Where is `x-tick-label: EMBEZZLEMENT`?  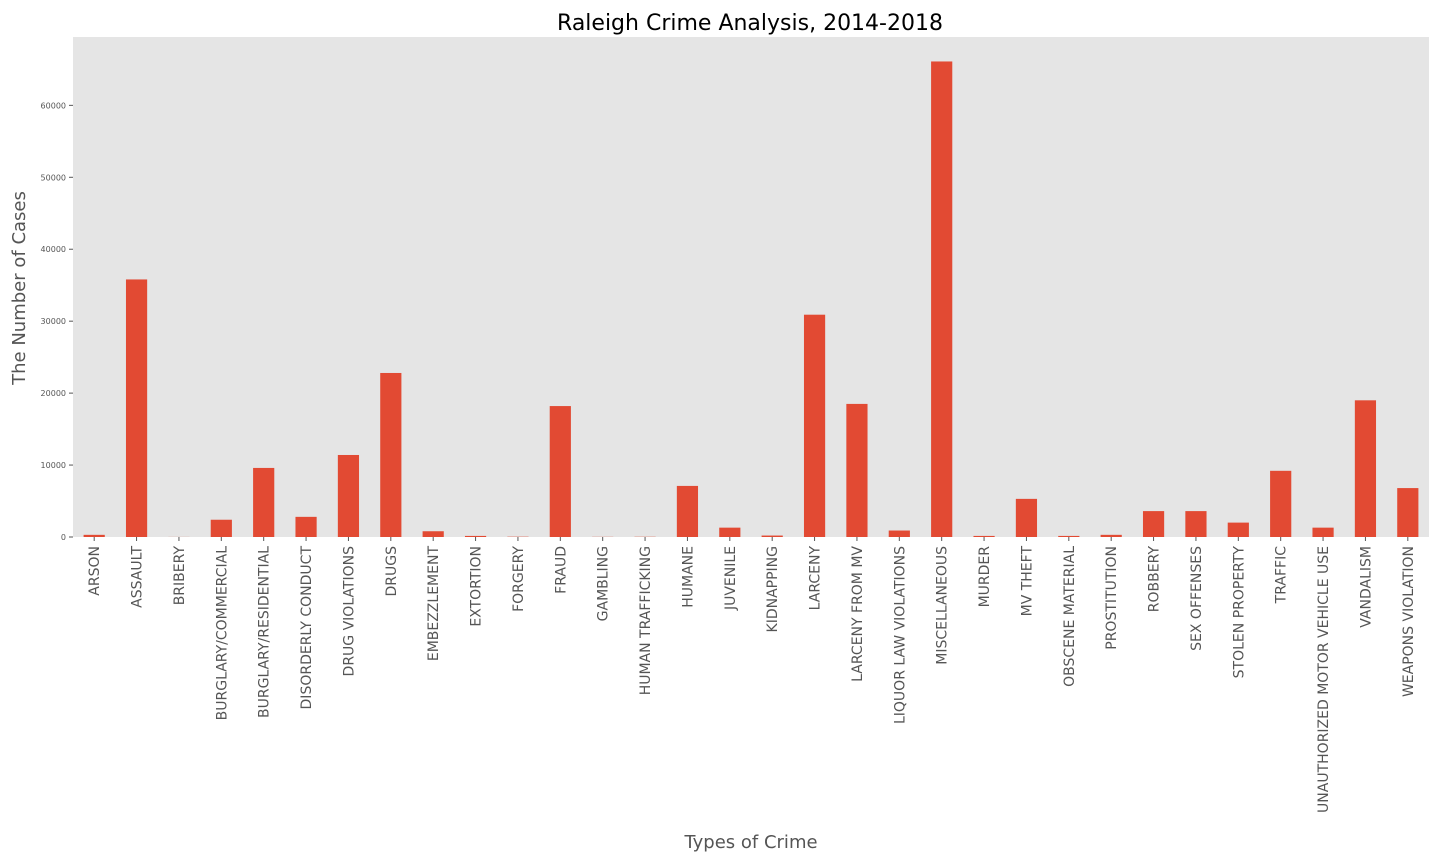 x-tick-label: EMBEZZLEMENT is located at coordinates (434, 604).